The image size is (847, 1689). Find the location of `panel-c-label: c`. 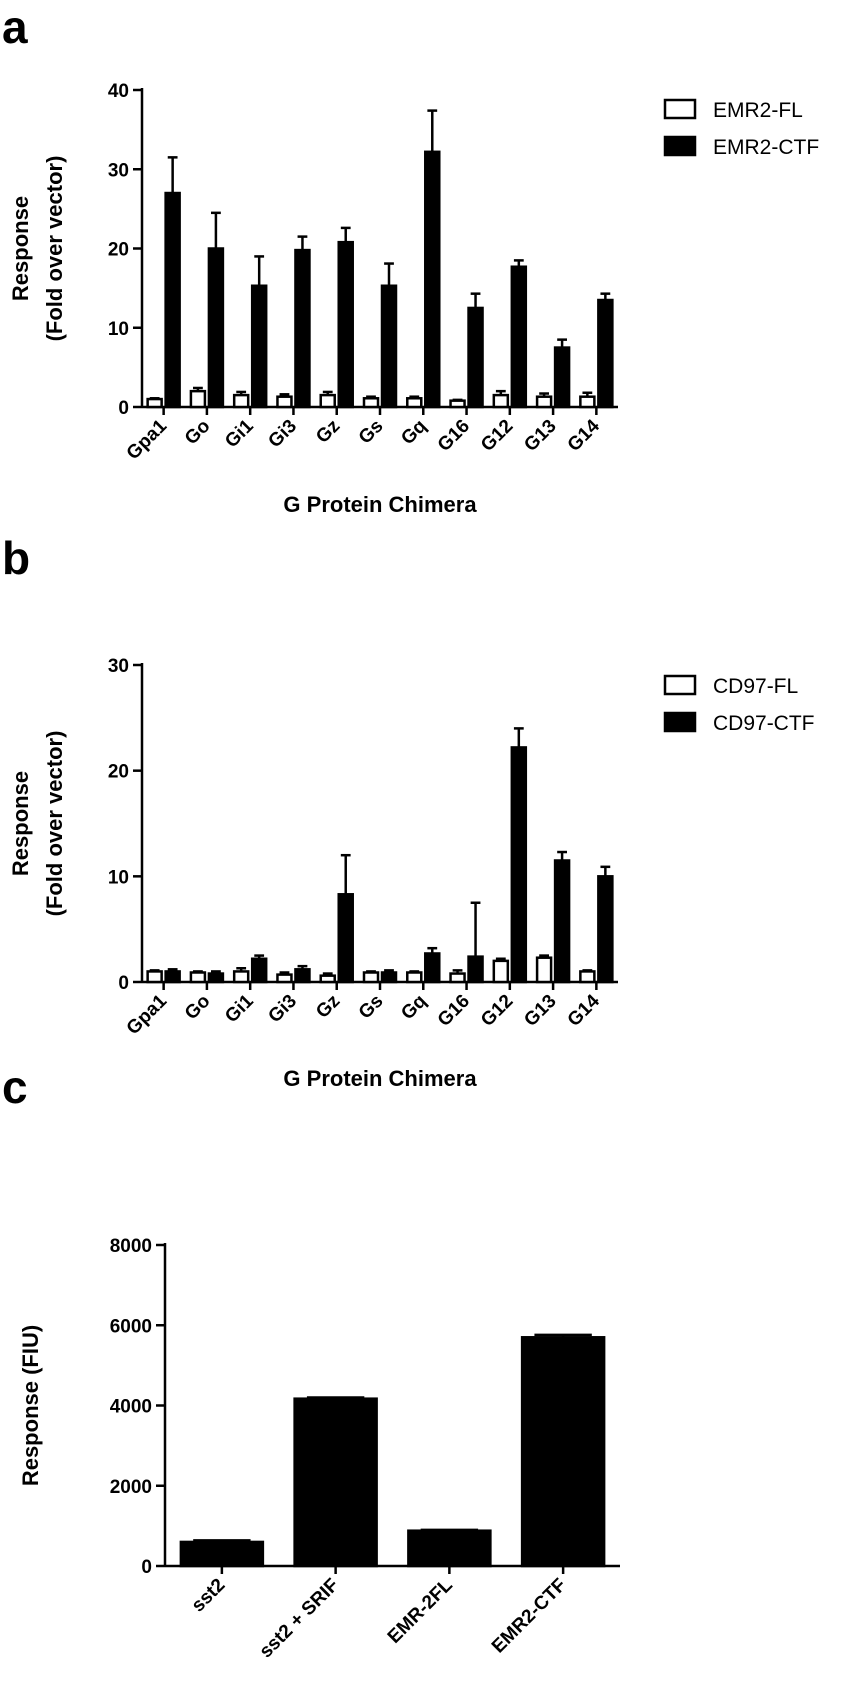

panel-c-label: c is located at coordinates (15, 1087).